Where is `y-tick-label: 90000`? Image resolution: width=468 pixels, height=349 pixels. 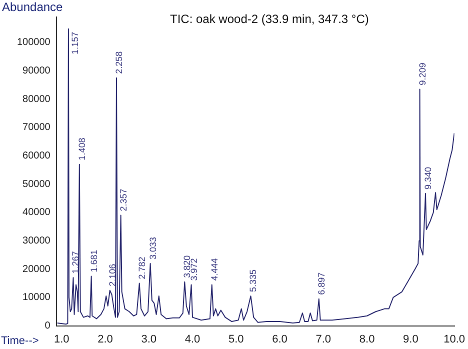 y-tick-label: 90000 is located at coordinates (36, 71).